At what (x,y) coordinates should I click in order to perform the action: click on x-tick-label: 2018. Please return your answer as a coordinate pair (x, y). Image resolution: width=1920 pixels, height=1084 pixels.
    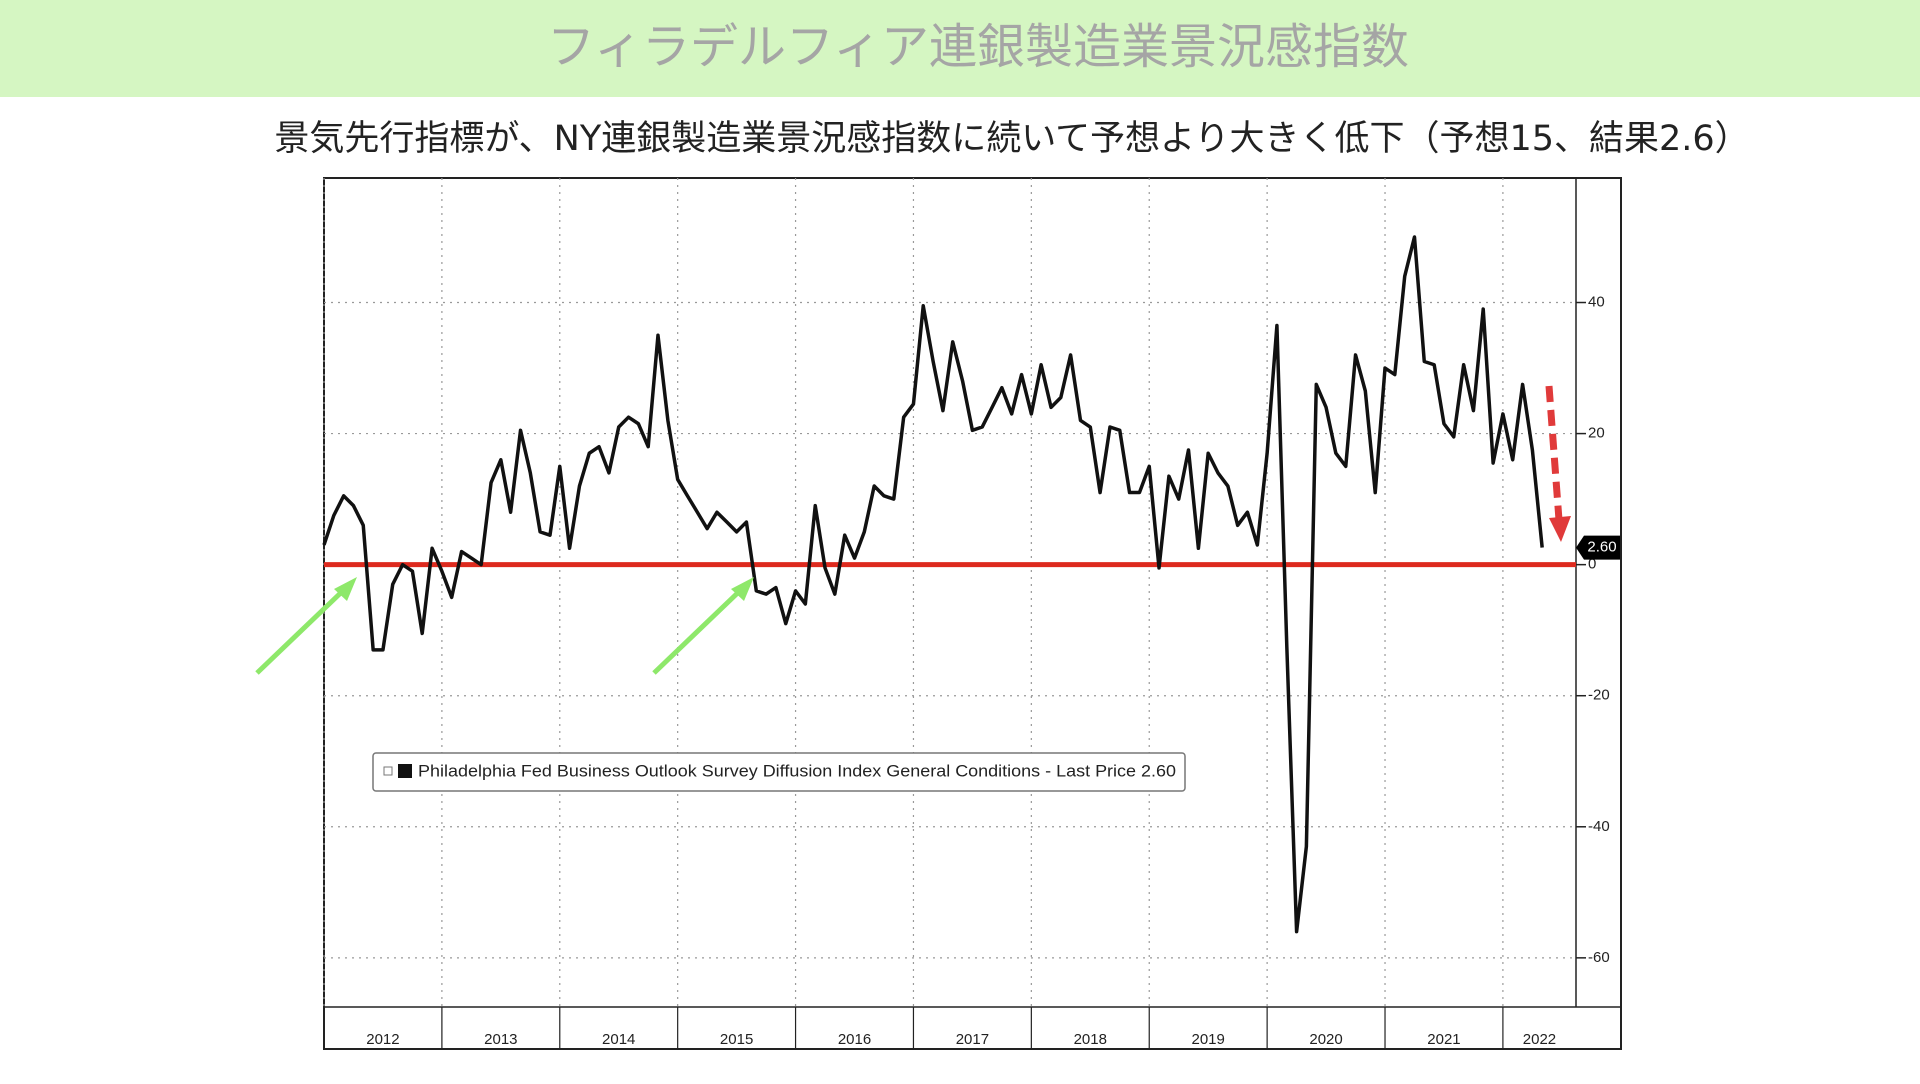
    Looking at the image, I should click on (1090, 1039).